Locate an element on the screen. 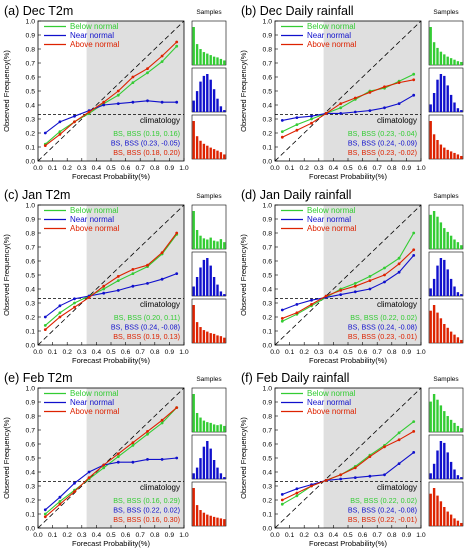 The width and height of the screenshot is (473, 550). y-tick-label: 0.3 is located at coordinates (268, 120).